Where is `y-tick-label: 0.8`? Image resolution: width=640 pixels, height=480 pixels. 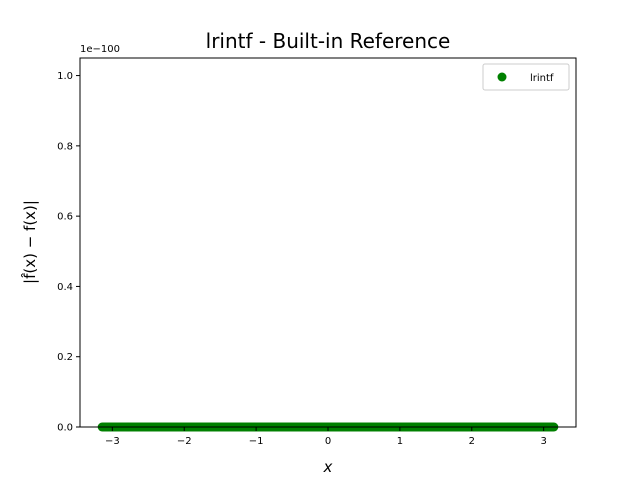
y-tick-label: 0.8 is located at coordinates (65, 146).